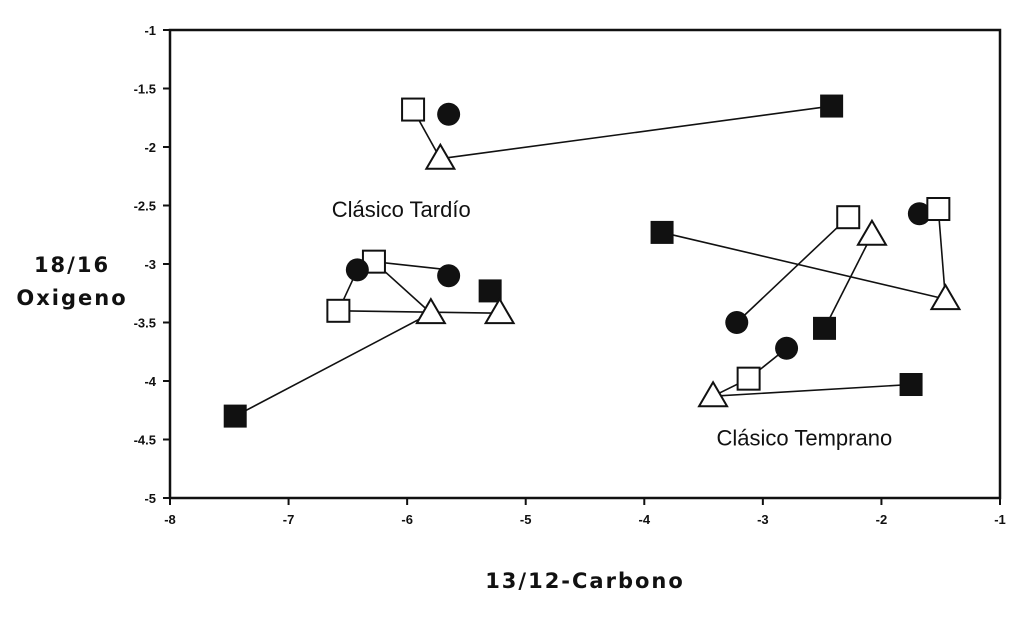 The width and height of the screenshot is (1024, 619). What do you see at coordinates (763, 519) in the screenshot?
I see `x-tick-label: -3` at bounding box center [763, 519].